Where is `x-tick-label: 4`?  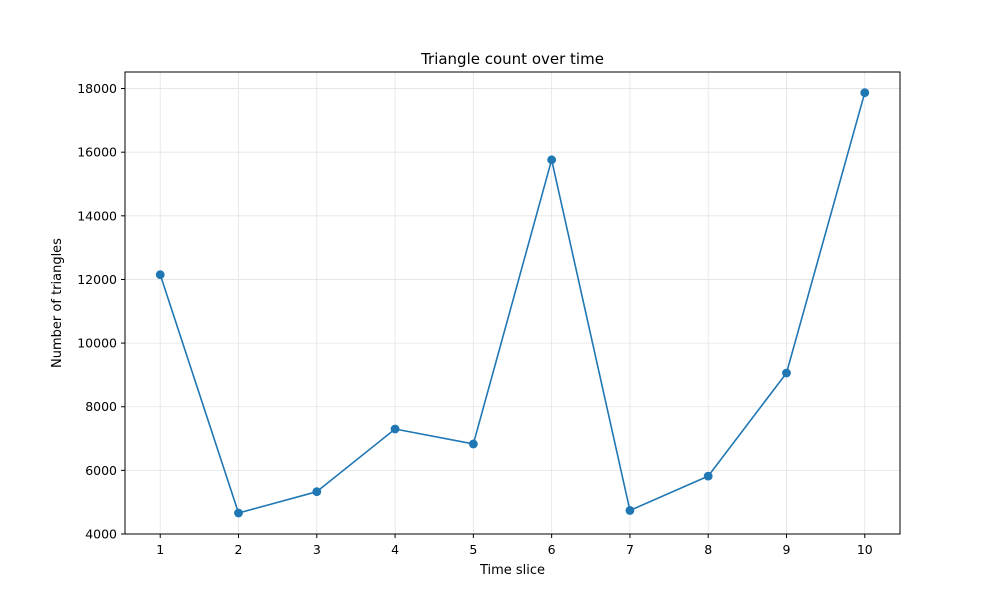 x-tick-label: 4 is located at coordinates (395, 549).